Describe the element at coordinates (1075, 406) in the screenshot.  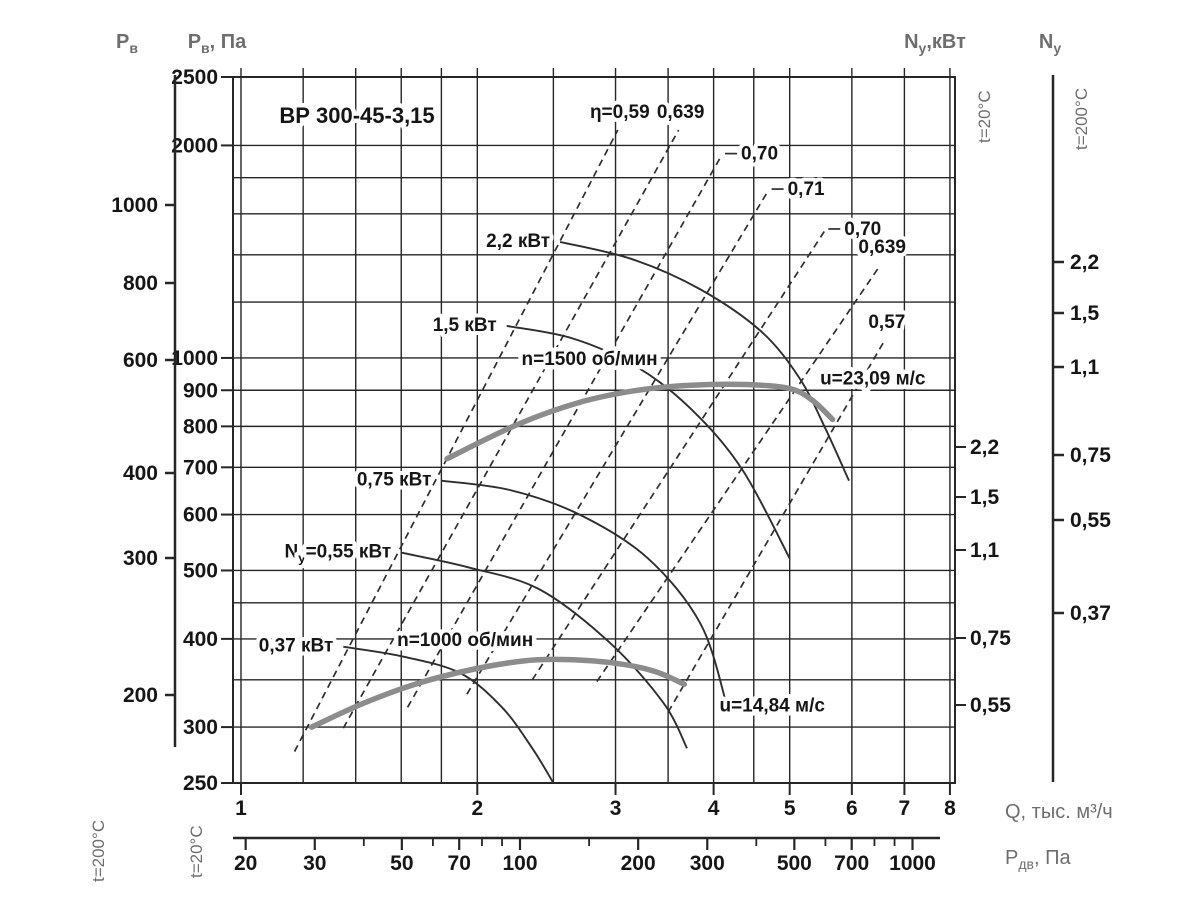
I see `axis-n-200: 2,2 1,5 1,1 0,75 0,55 0,37 Nу t=200°C` at that location.